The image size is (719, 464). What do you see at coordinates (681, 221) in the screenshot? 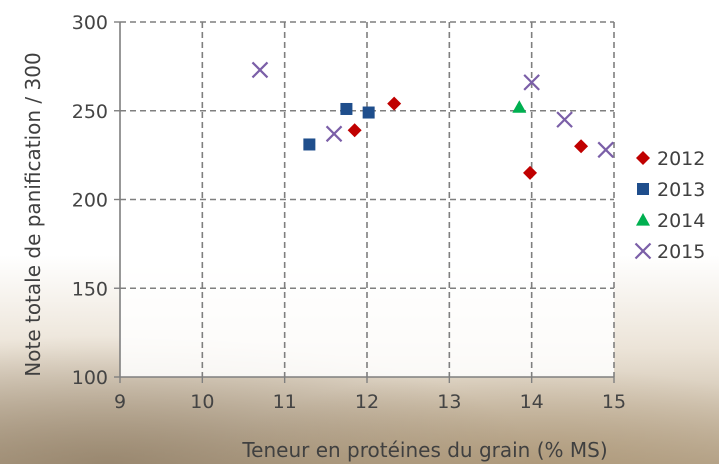
I see `legend-entry-2014: 2014` at bounding box center [681, 221].